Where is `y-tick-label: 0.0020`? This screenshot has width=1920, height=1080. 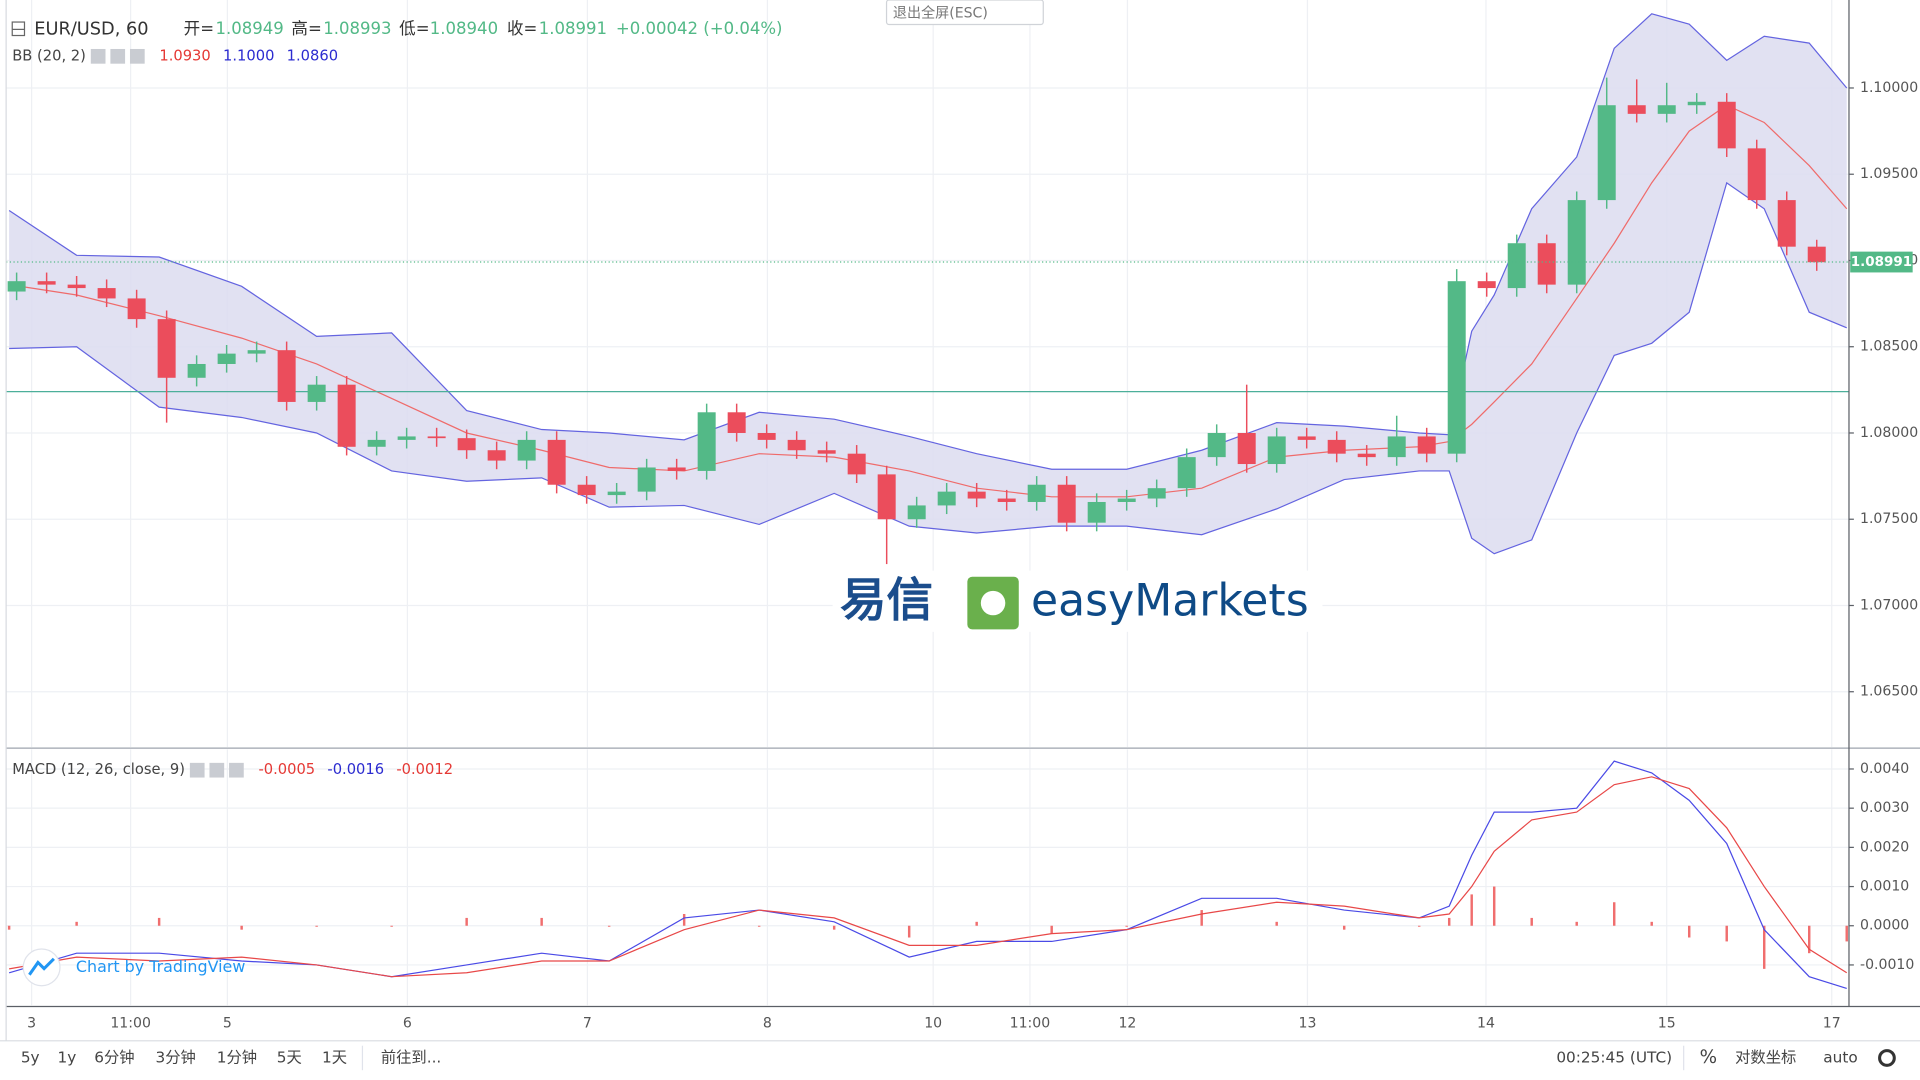
y-tick-label: 0.0020 is located at coordinates (1884, 847).